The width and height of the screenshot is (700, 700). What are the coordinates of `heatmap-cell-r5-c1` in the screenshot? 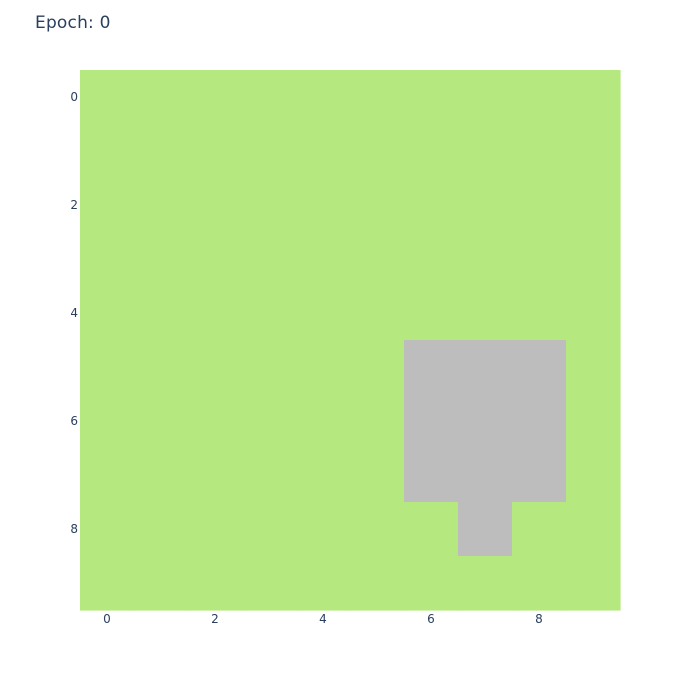 It's located at (161, 367).